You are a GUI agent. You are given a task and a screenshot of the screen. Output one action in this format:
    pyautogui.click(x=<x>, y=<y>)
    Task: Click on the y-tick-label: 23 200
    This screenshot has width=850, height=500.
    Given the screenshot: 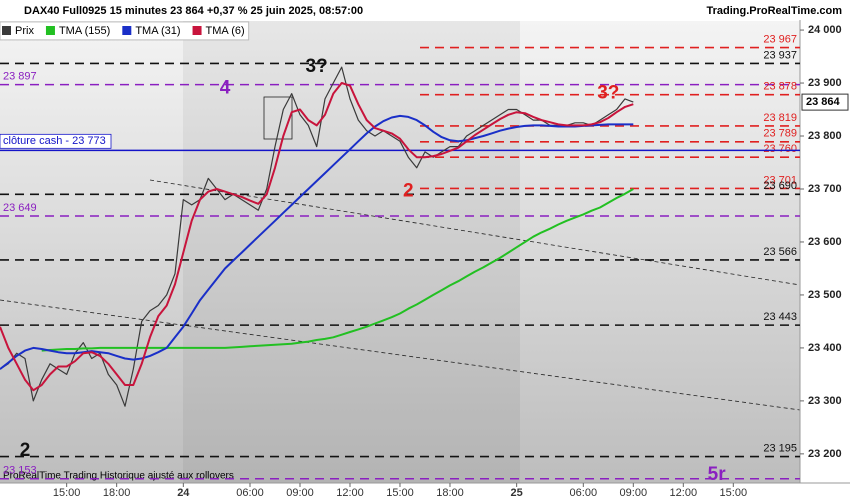 What is the action you would take?
    pyautogui.click(x=825, y=454)
    